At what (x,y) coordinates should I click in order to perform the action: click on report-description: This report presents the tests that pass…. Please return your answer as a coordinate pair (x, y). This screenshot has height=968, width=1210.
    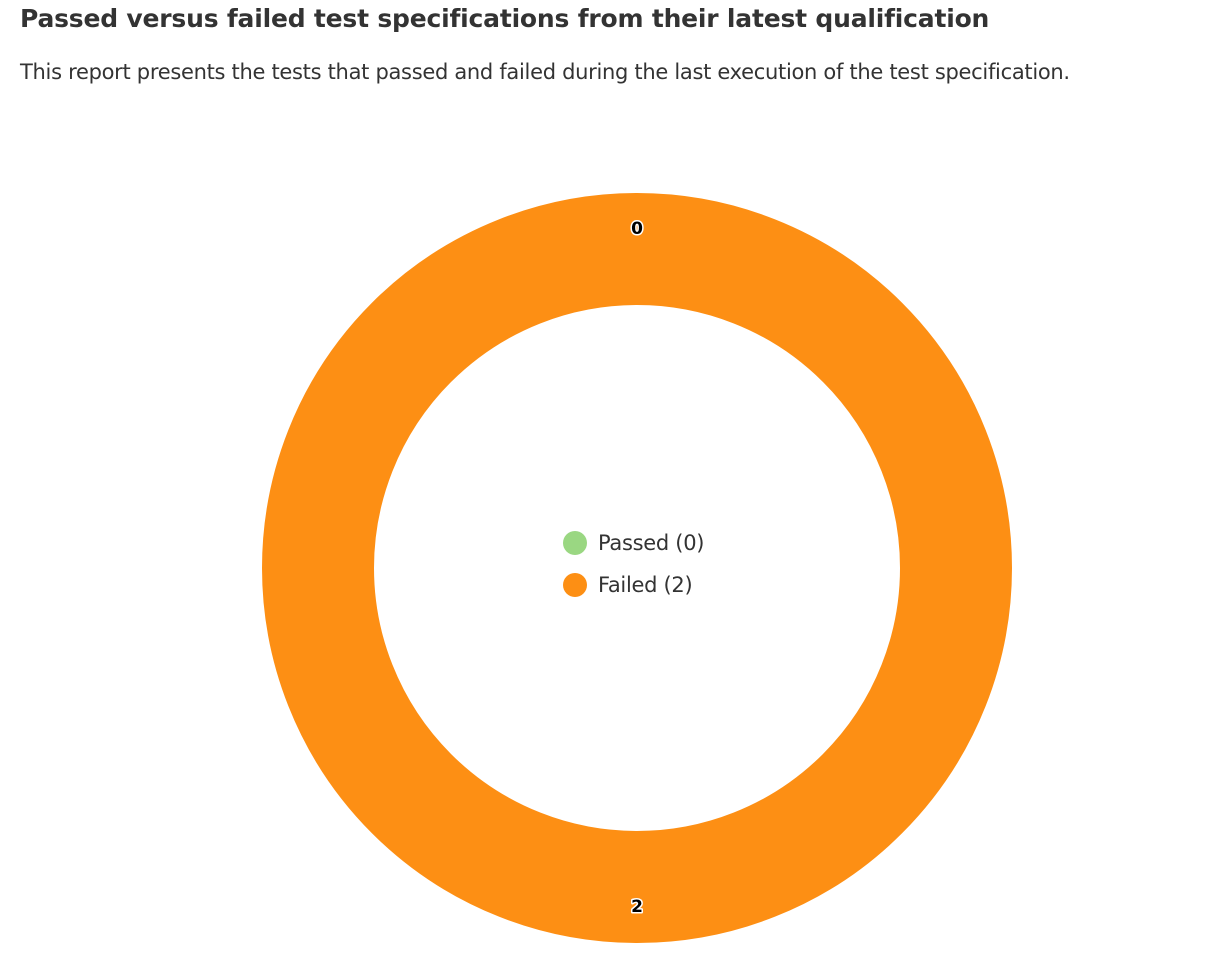
    Looking at the image, I should click on (545, 72).